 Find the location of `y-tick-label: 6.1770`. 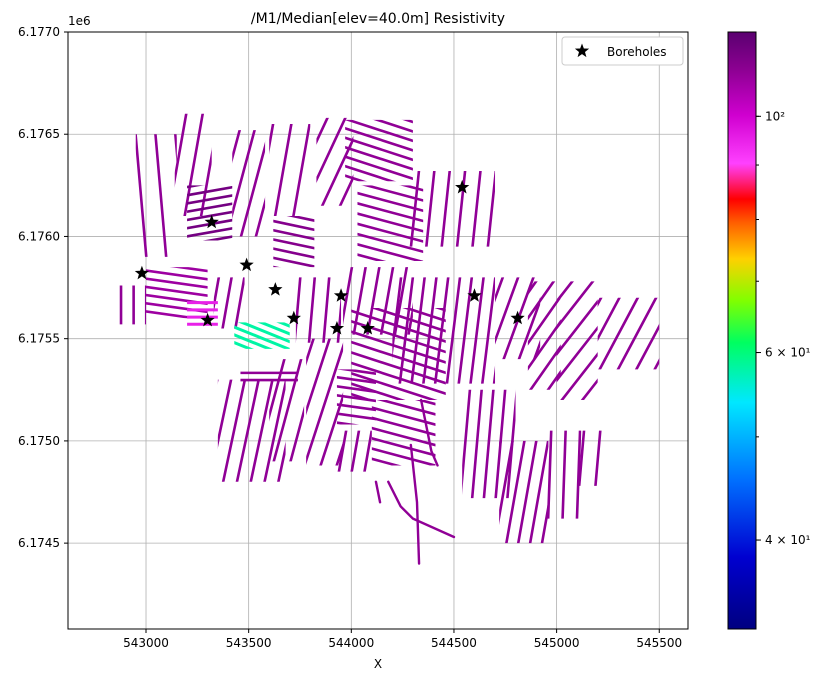

y-tick-label: 6.1770 is located at coordinates (39, 32).